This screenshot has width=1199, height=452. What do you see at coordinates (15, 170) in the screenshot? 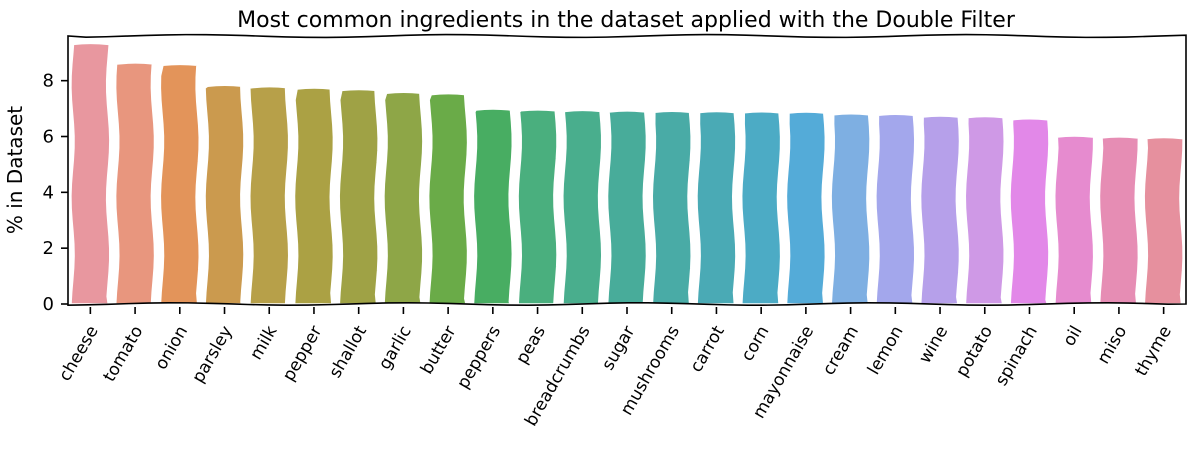
I see `y-axis-label: % in Dataset` at bounding box center [15, 170].